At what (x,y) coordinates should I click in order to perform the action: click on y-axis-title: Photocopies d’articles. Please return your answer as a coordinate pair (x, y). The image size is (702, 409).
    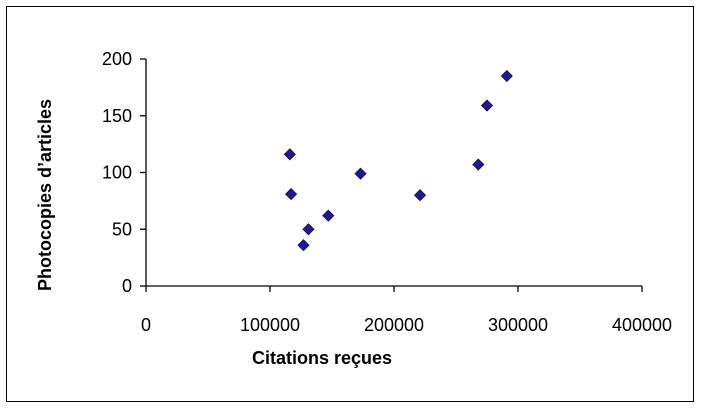
    Looking at the image, I should click on (45, 195).